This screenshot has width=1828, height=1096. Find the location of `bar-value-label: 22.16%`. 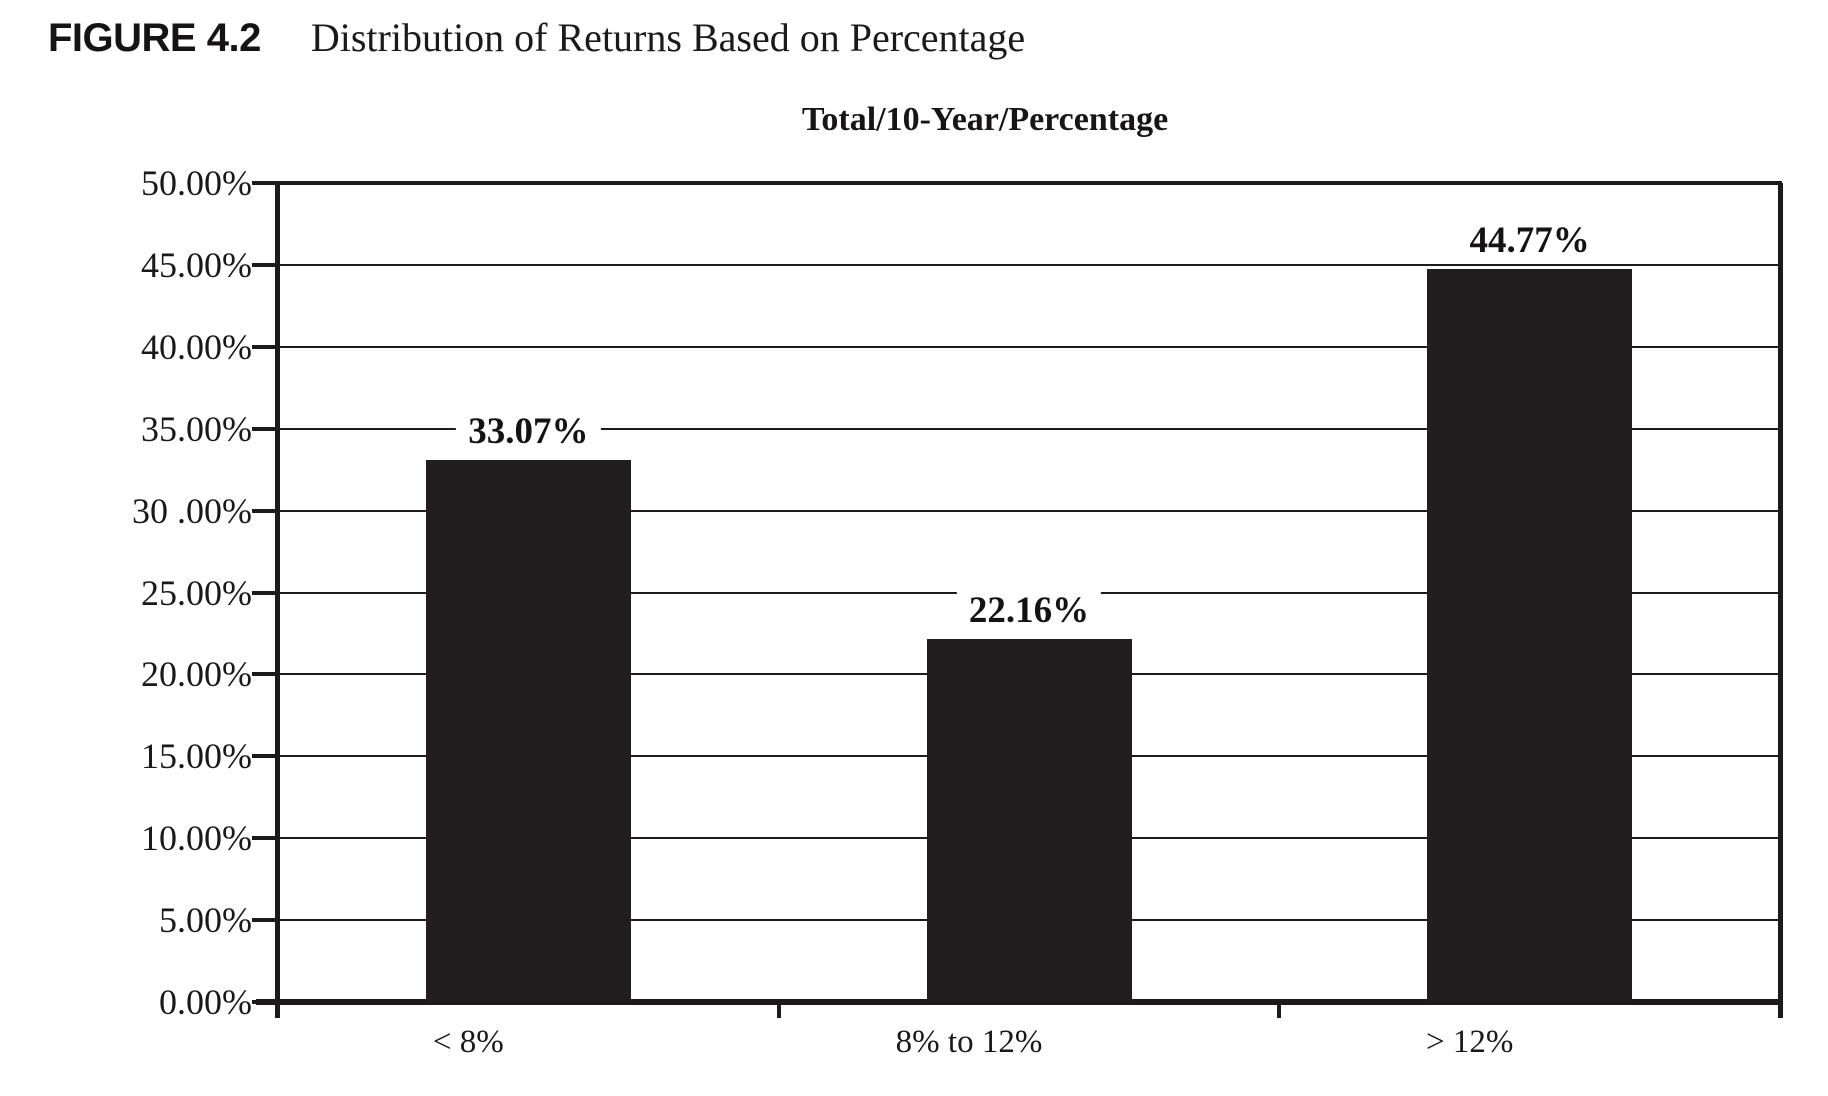

bar-value-label: 22.16% is located at coordinates (1029, 611).